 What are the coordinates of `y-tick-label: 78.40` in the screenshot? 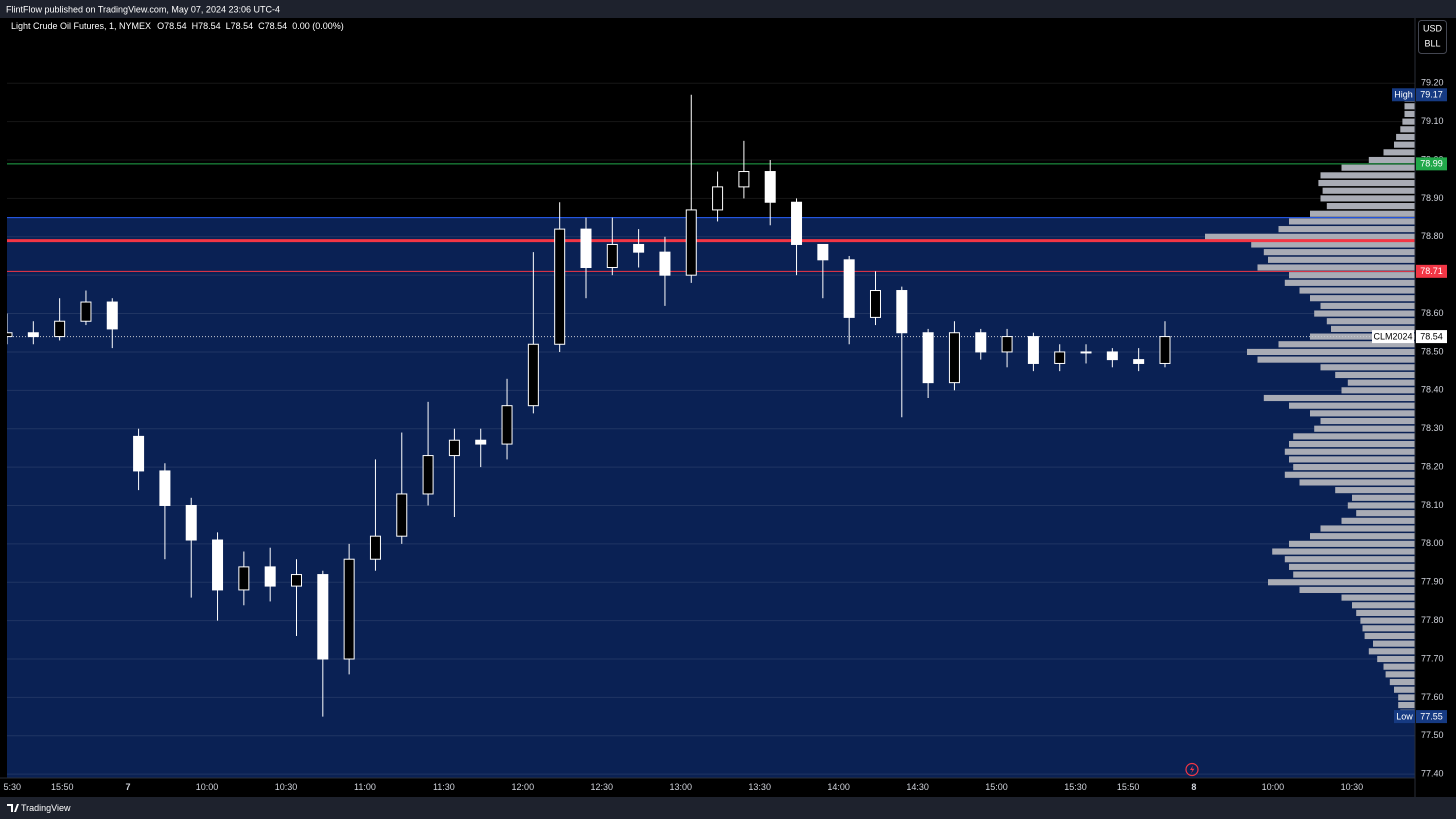 It's located at (1432, 390).